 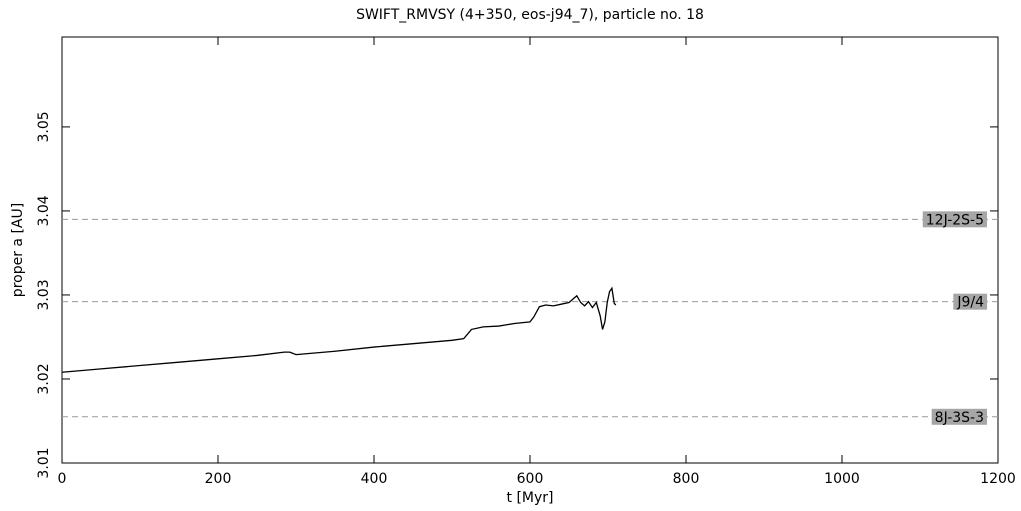 I want to click on data-line, so click(x=339, y=329).